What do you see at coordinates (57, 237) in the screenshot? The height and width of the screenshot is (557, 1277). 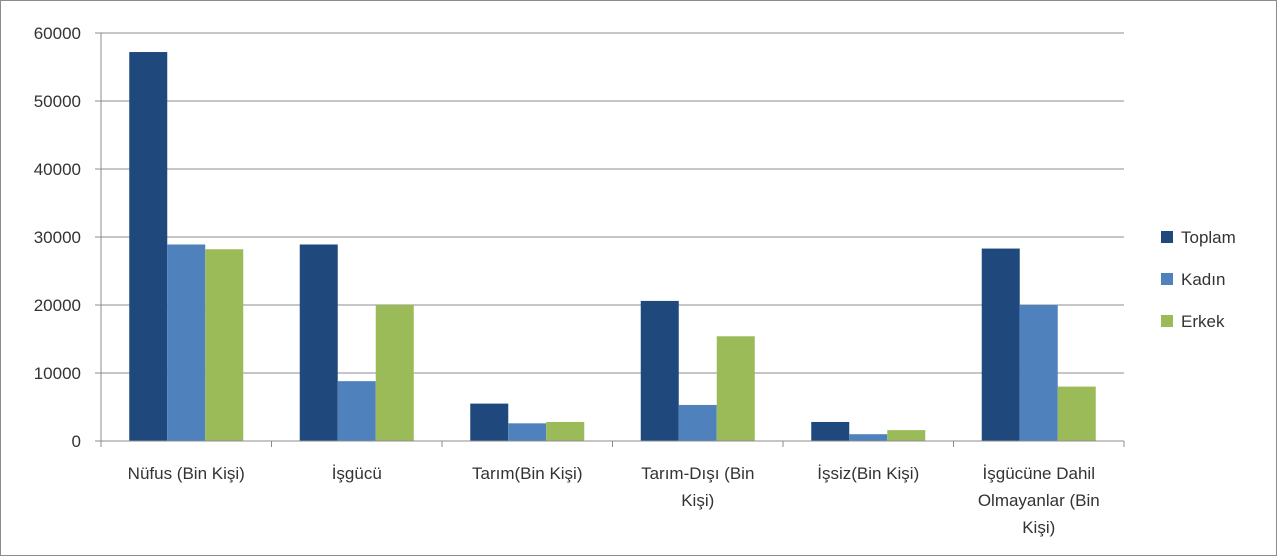 I see `y-tick-label: 30000` at bounding box center [57, 237].